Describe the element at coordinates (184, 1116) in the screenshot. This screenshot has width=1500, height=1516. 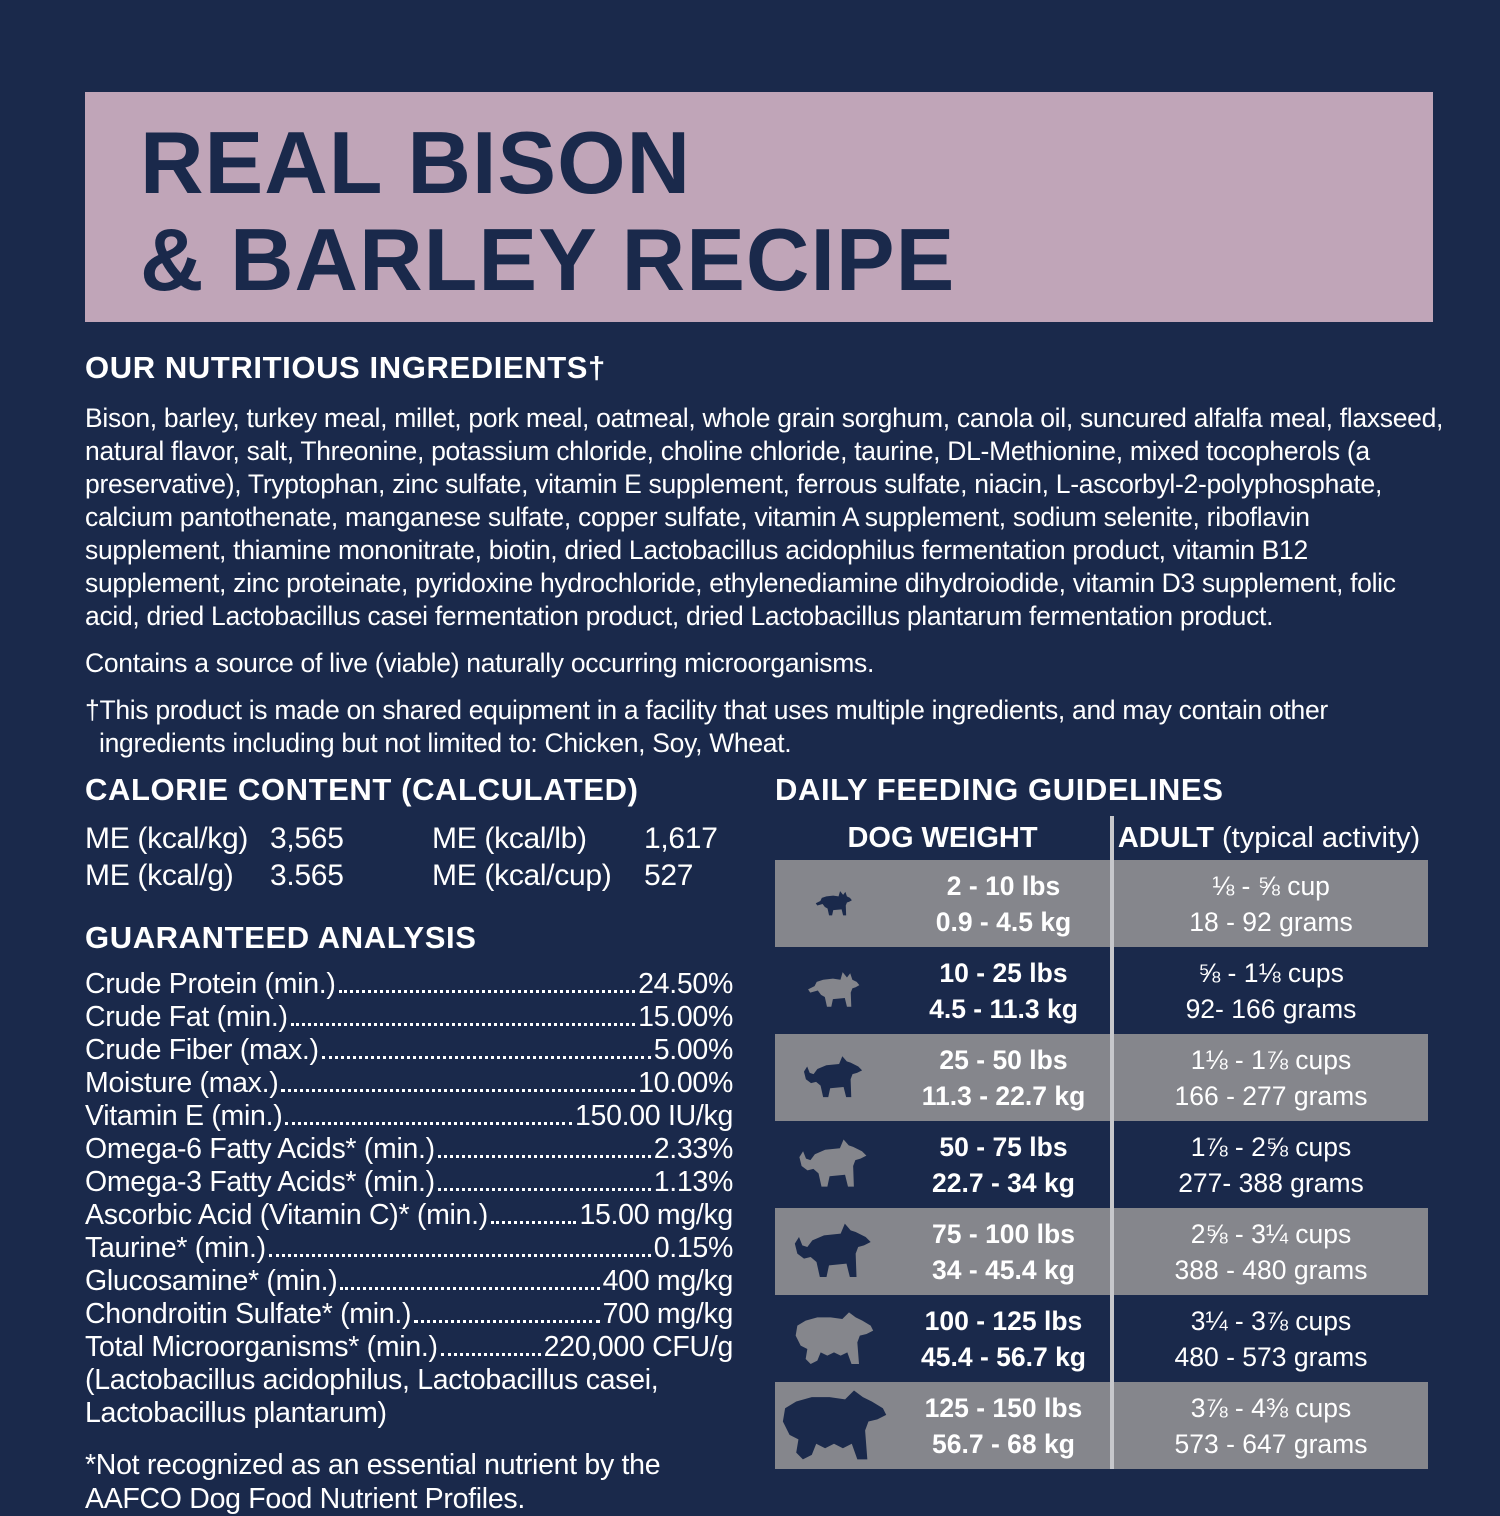
I see `ga-label: Vitamin E (min.)` at that location.